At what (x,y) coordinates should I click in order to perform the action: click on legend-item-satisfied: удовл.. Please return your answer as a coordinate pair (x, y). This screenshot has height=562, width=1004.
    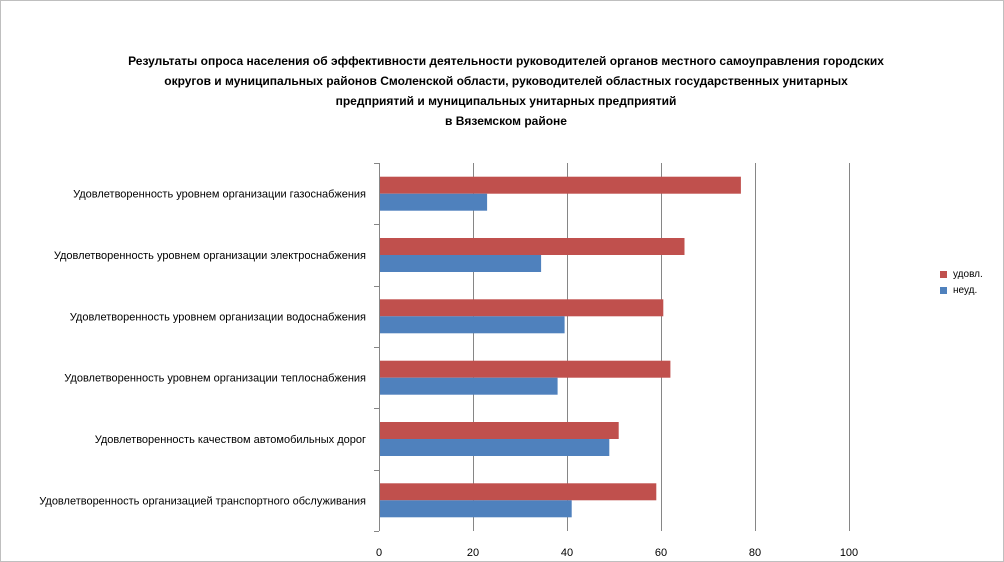
    Looking at the image, I should click on (961, 274).